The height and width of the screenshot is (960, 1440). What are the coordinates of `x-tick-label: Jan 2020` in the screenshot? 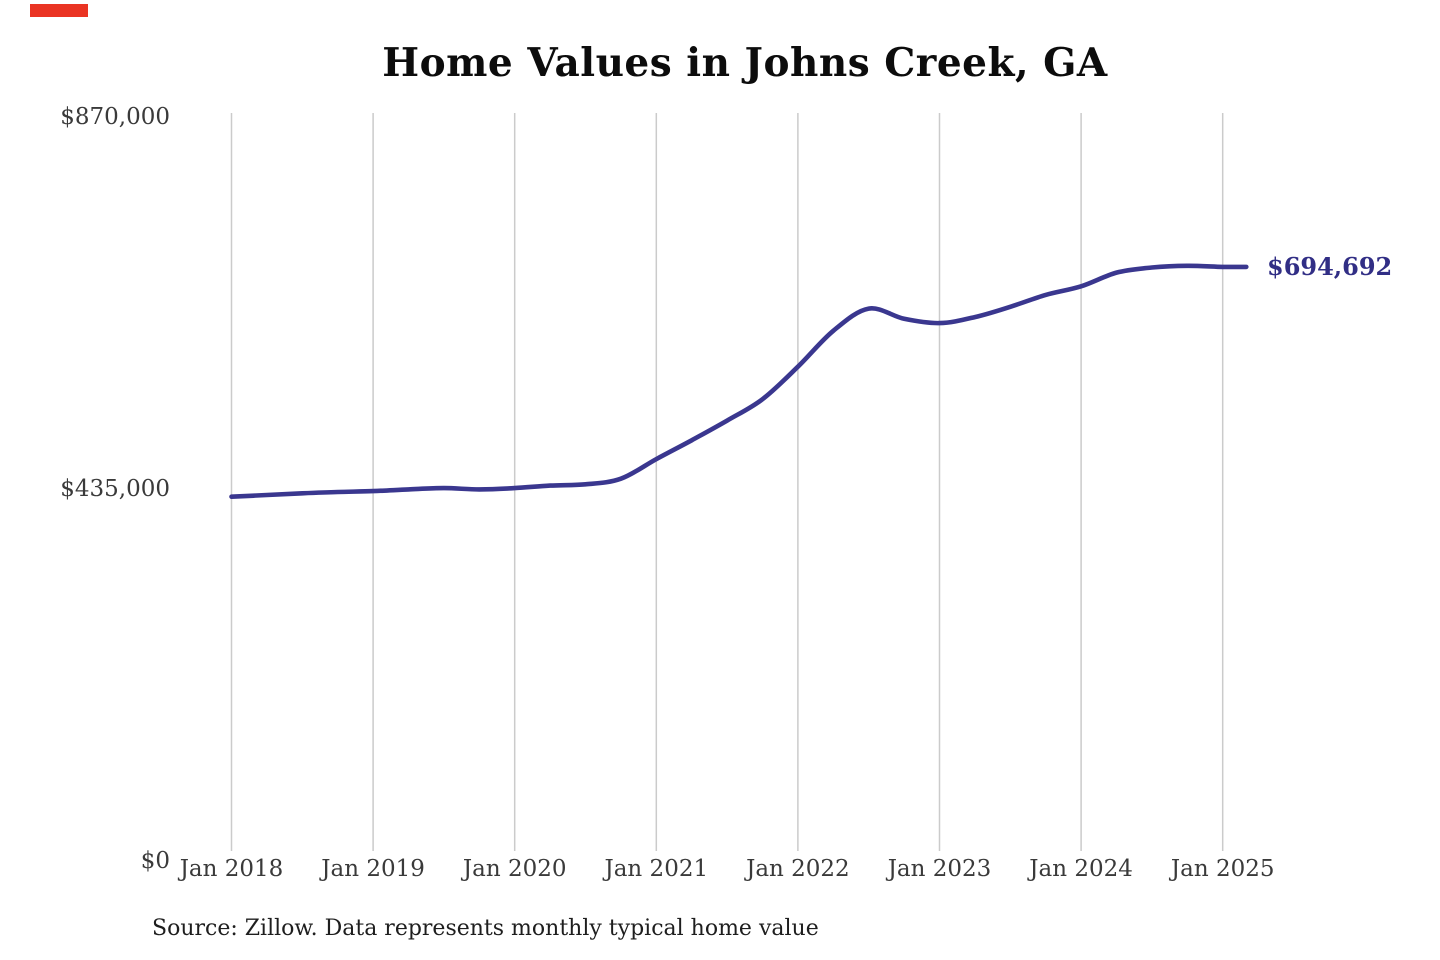 It's located at (514, 869).